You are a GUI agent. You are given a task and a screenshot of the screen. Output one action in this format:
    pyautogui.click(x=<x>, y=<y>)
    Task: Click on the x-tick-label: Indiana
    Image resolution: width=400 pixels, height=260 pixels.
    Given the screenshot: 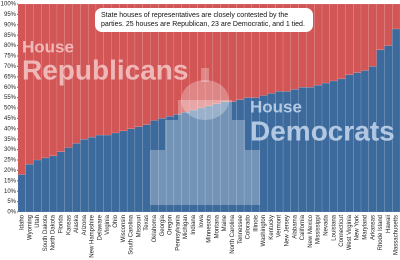 What is the action you would take?
    pyautogui.click(x=194, y=224)
    